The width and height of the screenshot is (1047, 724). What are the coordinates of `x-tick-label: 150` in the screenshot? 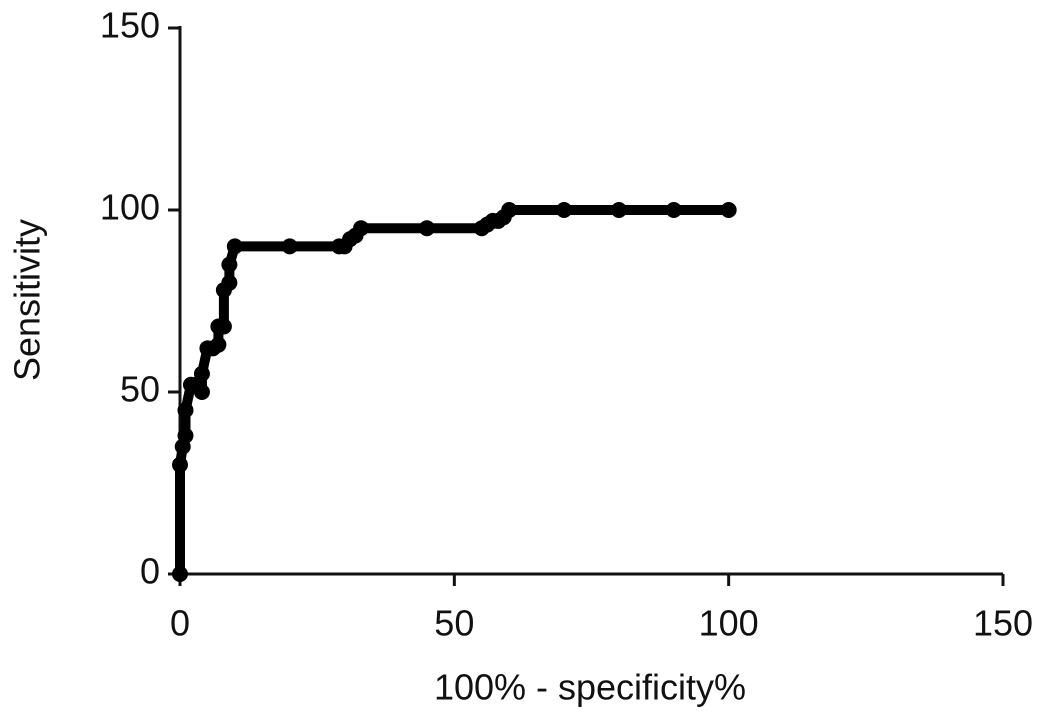 It's located at (1003, 623).